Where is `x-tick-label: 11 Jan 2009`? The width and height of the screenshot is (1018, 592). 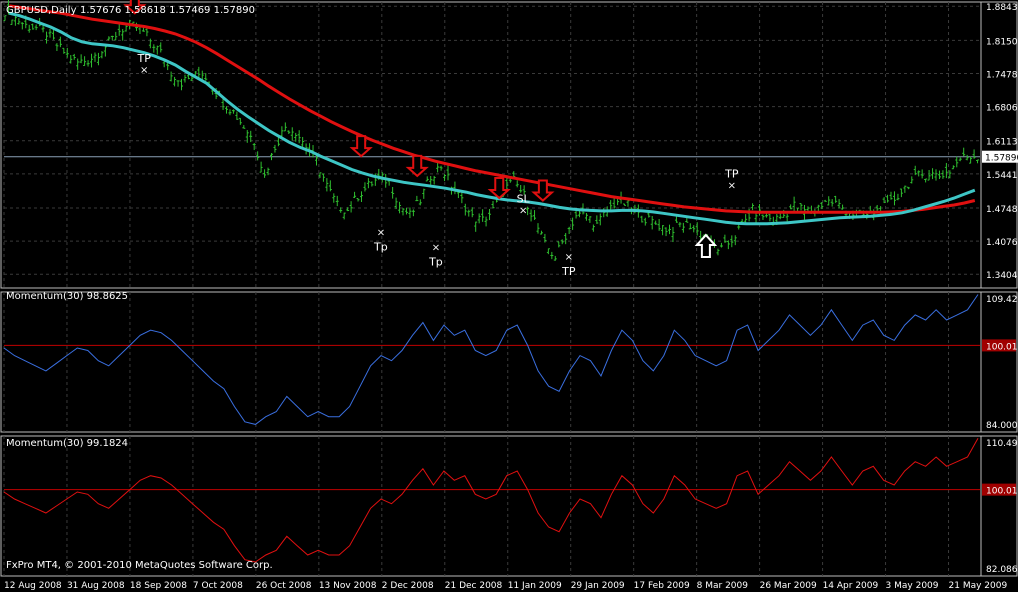
x-tick-label: 11 Jan 2009 is located at coordinates (535, 586).